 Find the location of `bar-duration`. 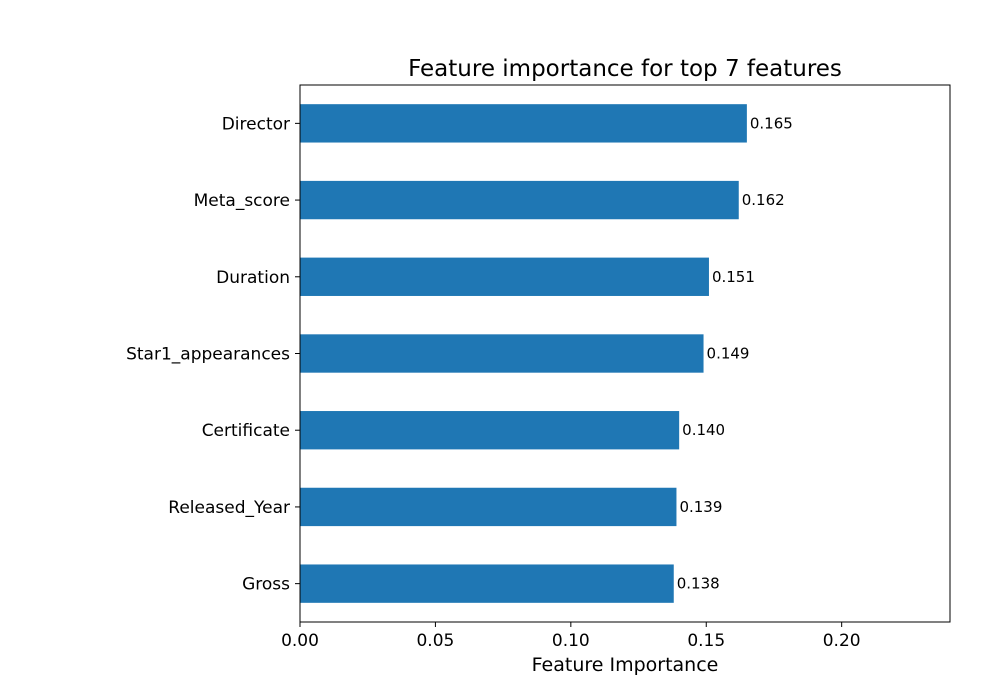

bar-duration is located at coordinates (504, 276).